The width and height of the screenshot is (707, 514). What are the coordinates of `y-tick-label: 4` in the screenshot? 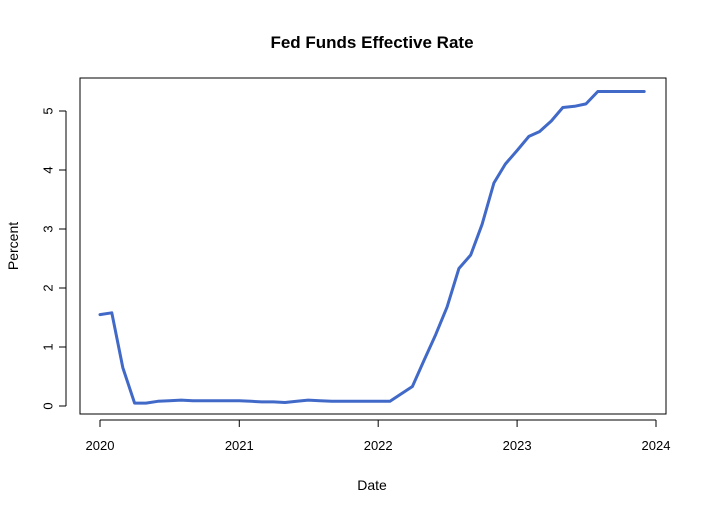 It's located at (47, 169).